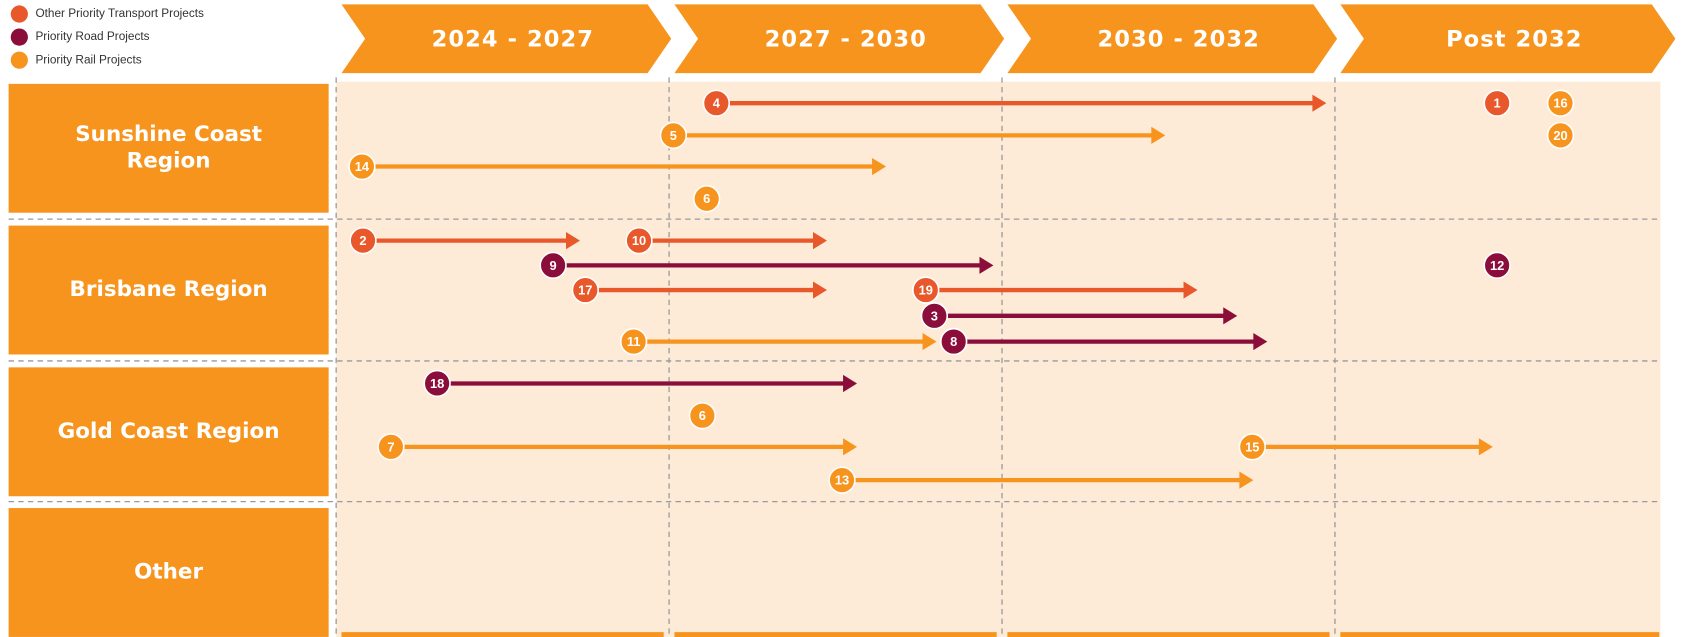 This screenshot has width=1684, height=637. I want to click on project-number: 15, so click(1252, 446).